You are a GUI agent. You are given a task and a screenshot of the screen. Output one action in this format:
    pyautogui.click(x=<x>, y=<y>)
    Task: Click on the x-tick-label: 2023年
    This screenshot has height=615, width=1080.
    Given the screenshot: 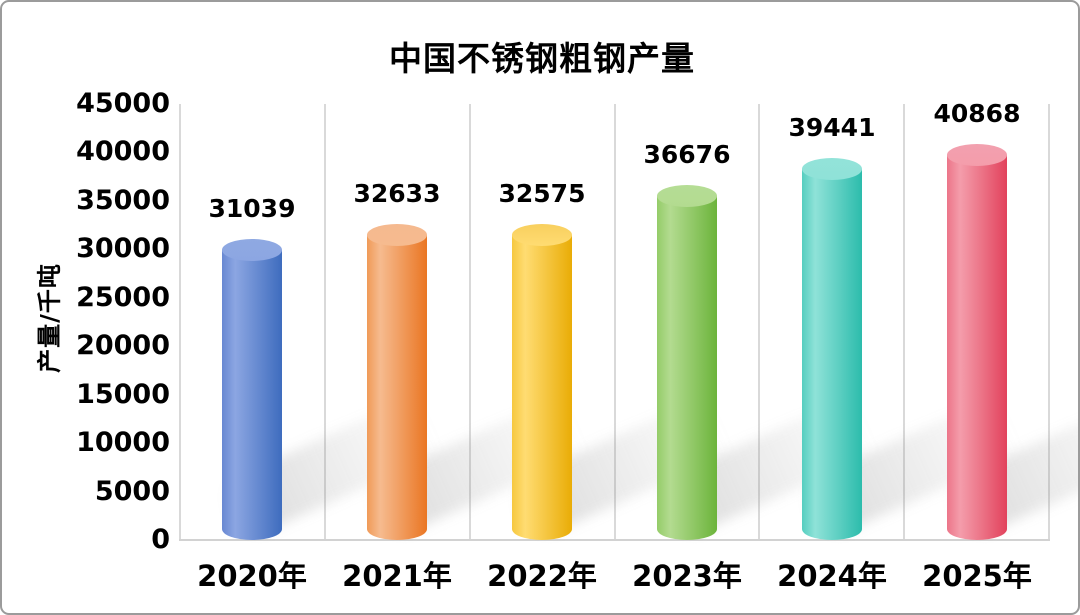 What is the action you would take?
    pyautogui.click(x=687, y=576)
    